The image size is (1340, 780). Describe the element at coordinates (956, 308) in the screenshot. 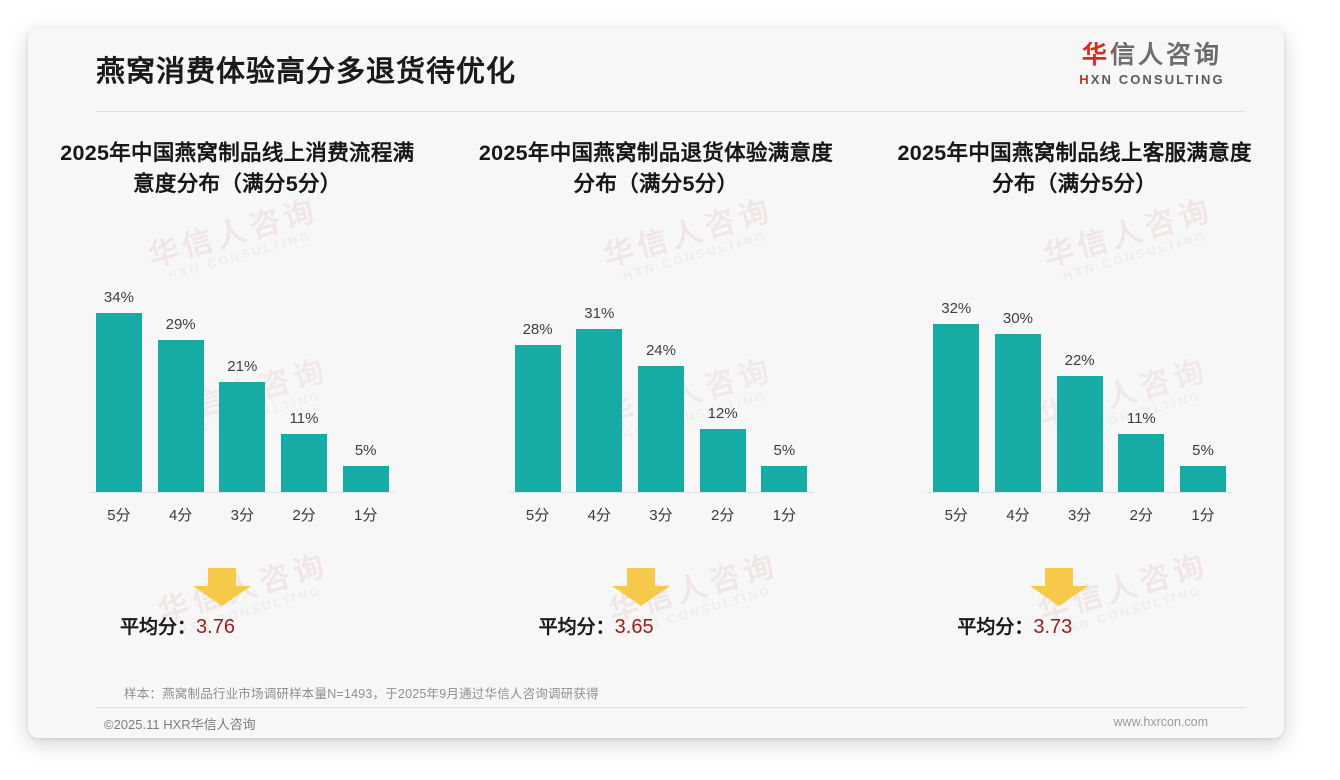

I see `bar-value-label: 32%` at that location.